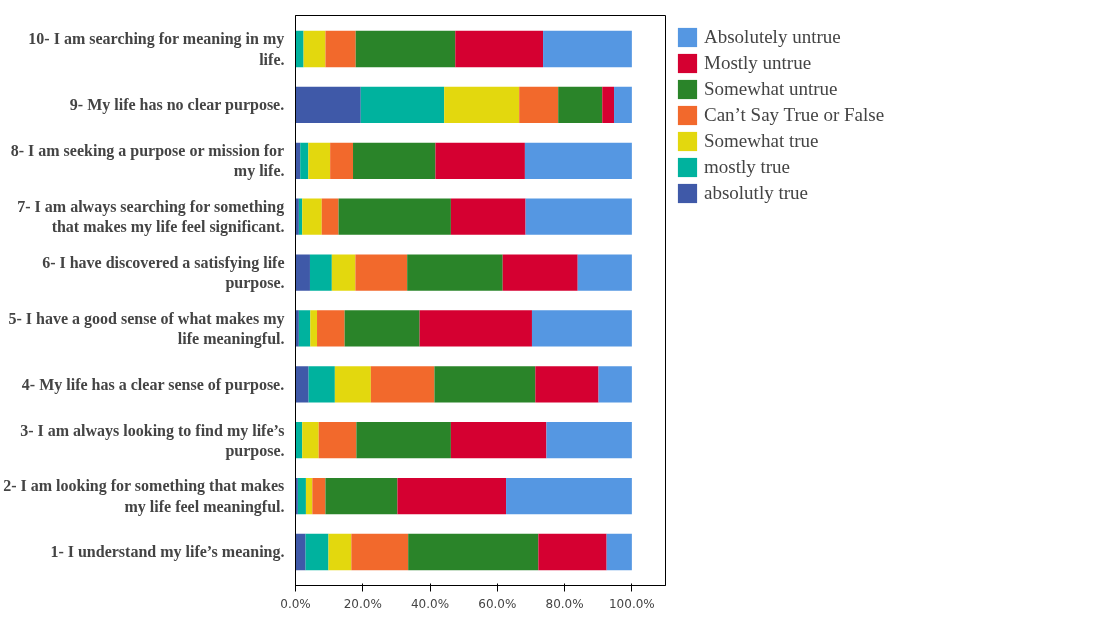 The height and width of the screenshot is (626, 1118). I want to click on legend-label: Somewhat untrue, so click(771, 89).